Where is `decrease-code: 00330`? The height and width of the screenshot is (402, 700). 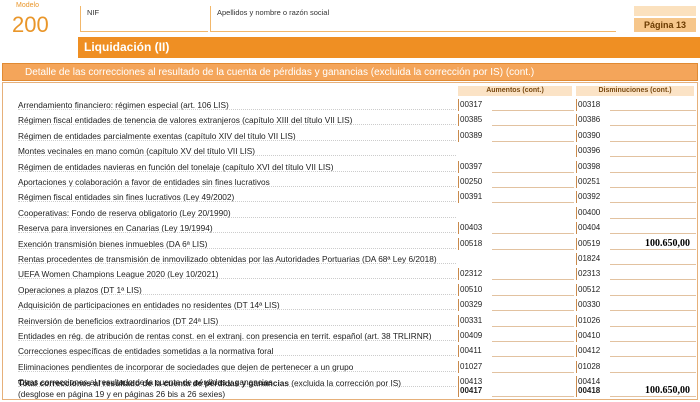 decrease-code: 00330 is located at coordinates (592, 305).